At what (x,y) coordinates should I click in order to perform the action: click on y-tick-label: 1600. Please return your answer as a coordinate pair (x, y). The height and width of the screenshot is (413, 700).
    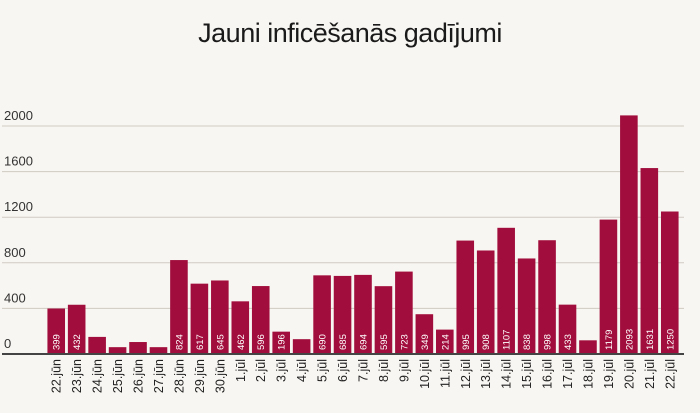
    Looking at the image, I should click on (18, 161).